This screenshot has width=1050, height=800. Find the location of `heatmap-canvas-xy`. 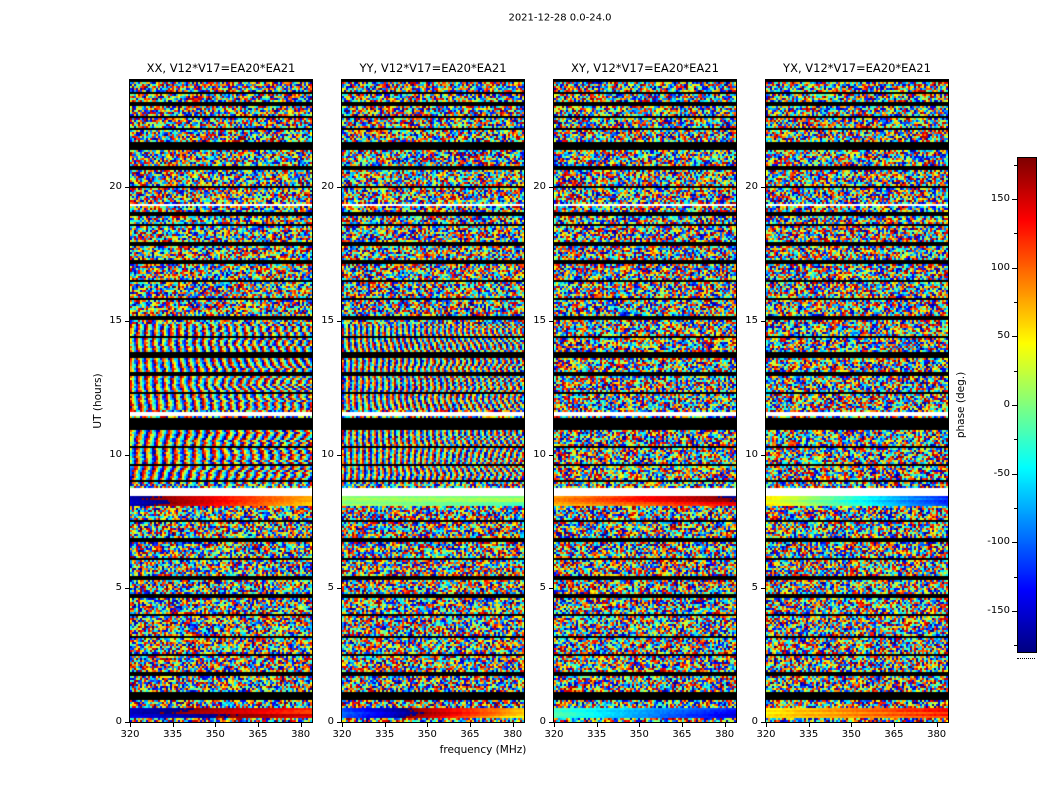

heatmap-canvas-xy is located at coordinates (645, 401).